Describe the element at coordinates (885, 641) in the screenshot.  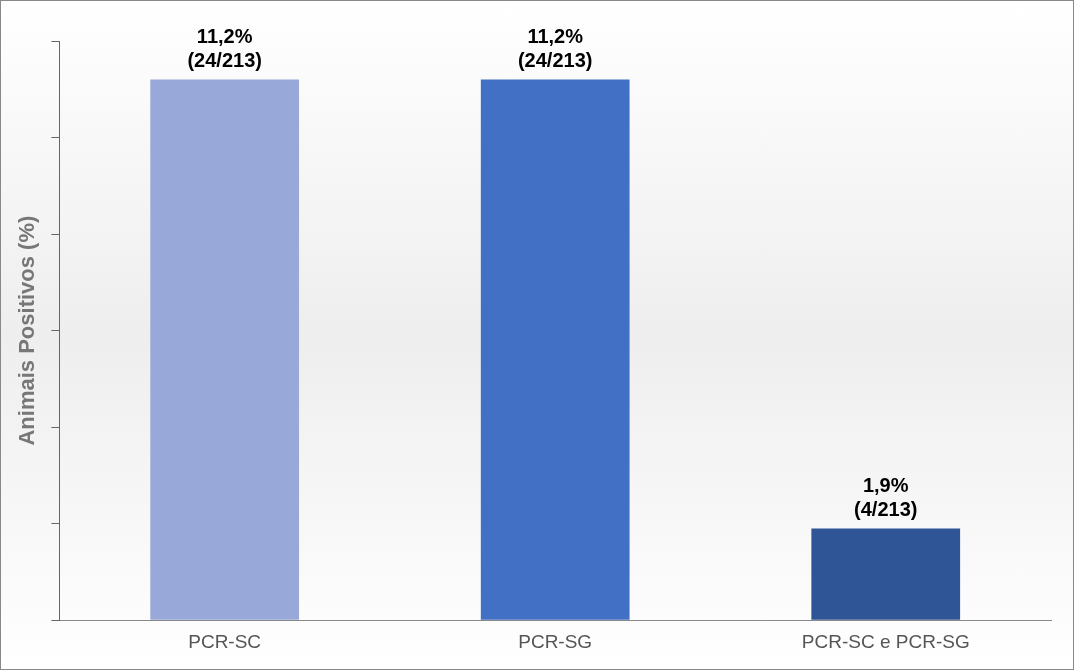
I see `x-tick-label: PCR-SC e PCR-SG` at that location.